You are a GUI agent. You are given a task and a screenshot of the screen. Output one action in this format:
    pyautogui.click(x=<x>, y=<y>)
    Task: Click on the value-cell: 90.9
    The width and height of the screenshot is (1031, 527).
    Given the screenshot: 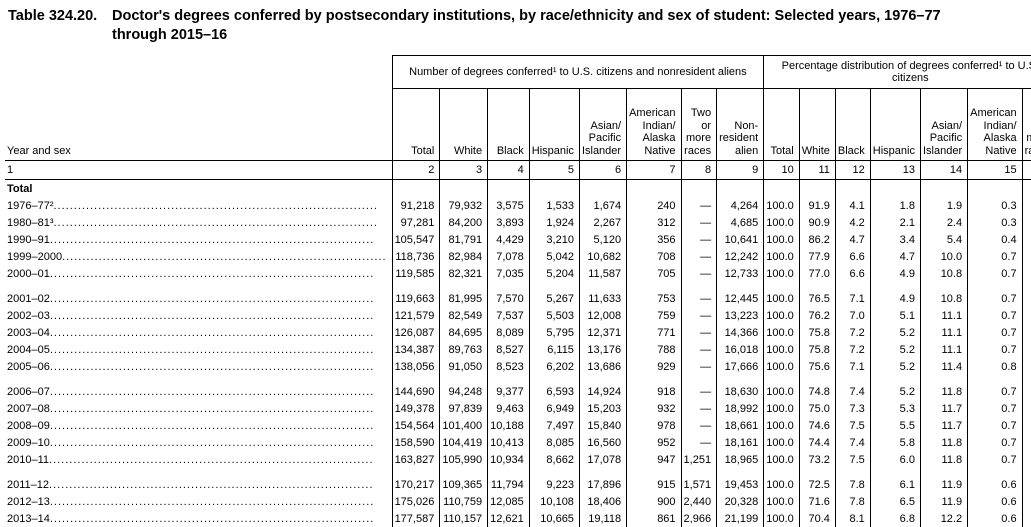 What is the action you would take?
    pyautogui.click(x=817, y=222)
    